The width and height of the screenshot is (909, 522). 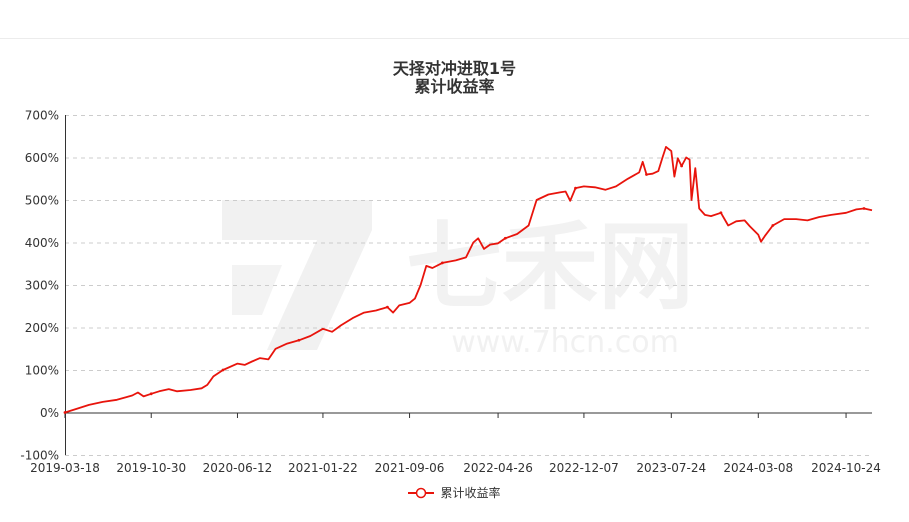 I want to click on legend-line-circle-icon, so click(x=421, y=492).